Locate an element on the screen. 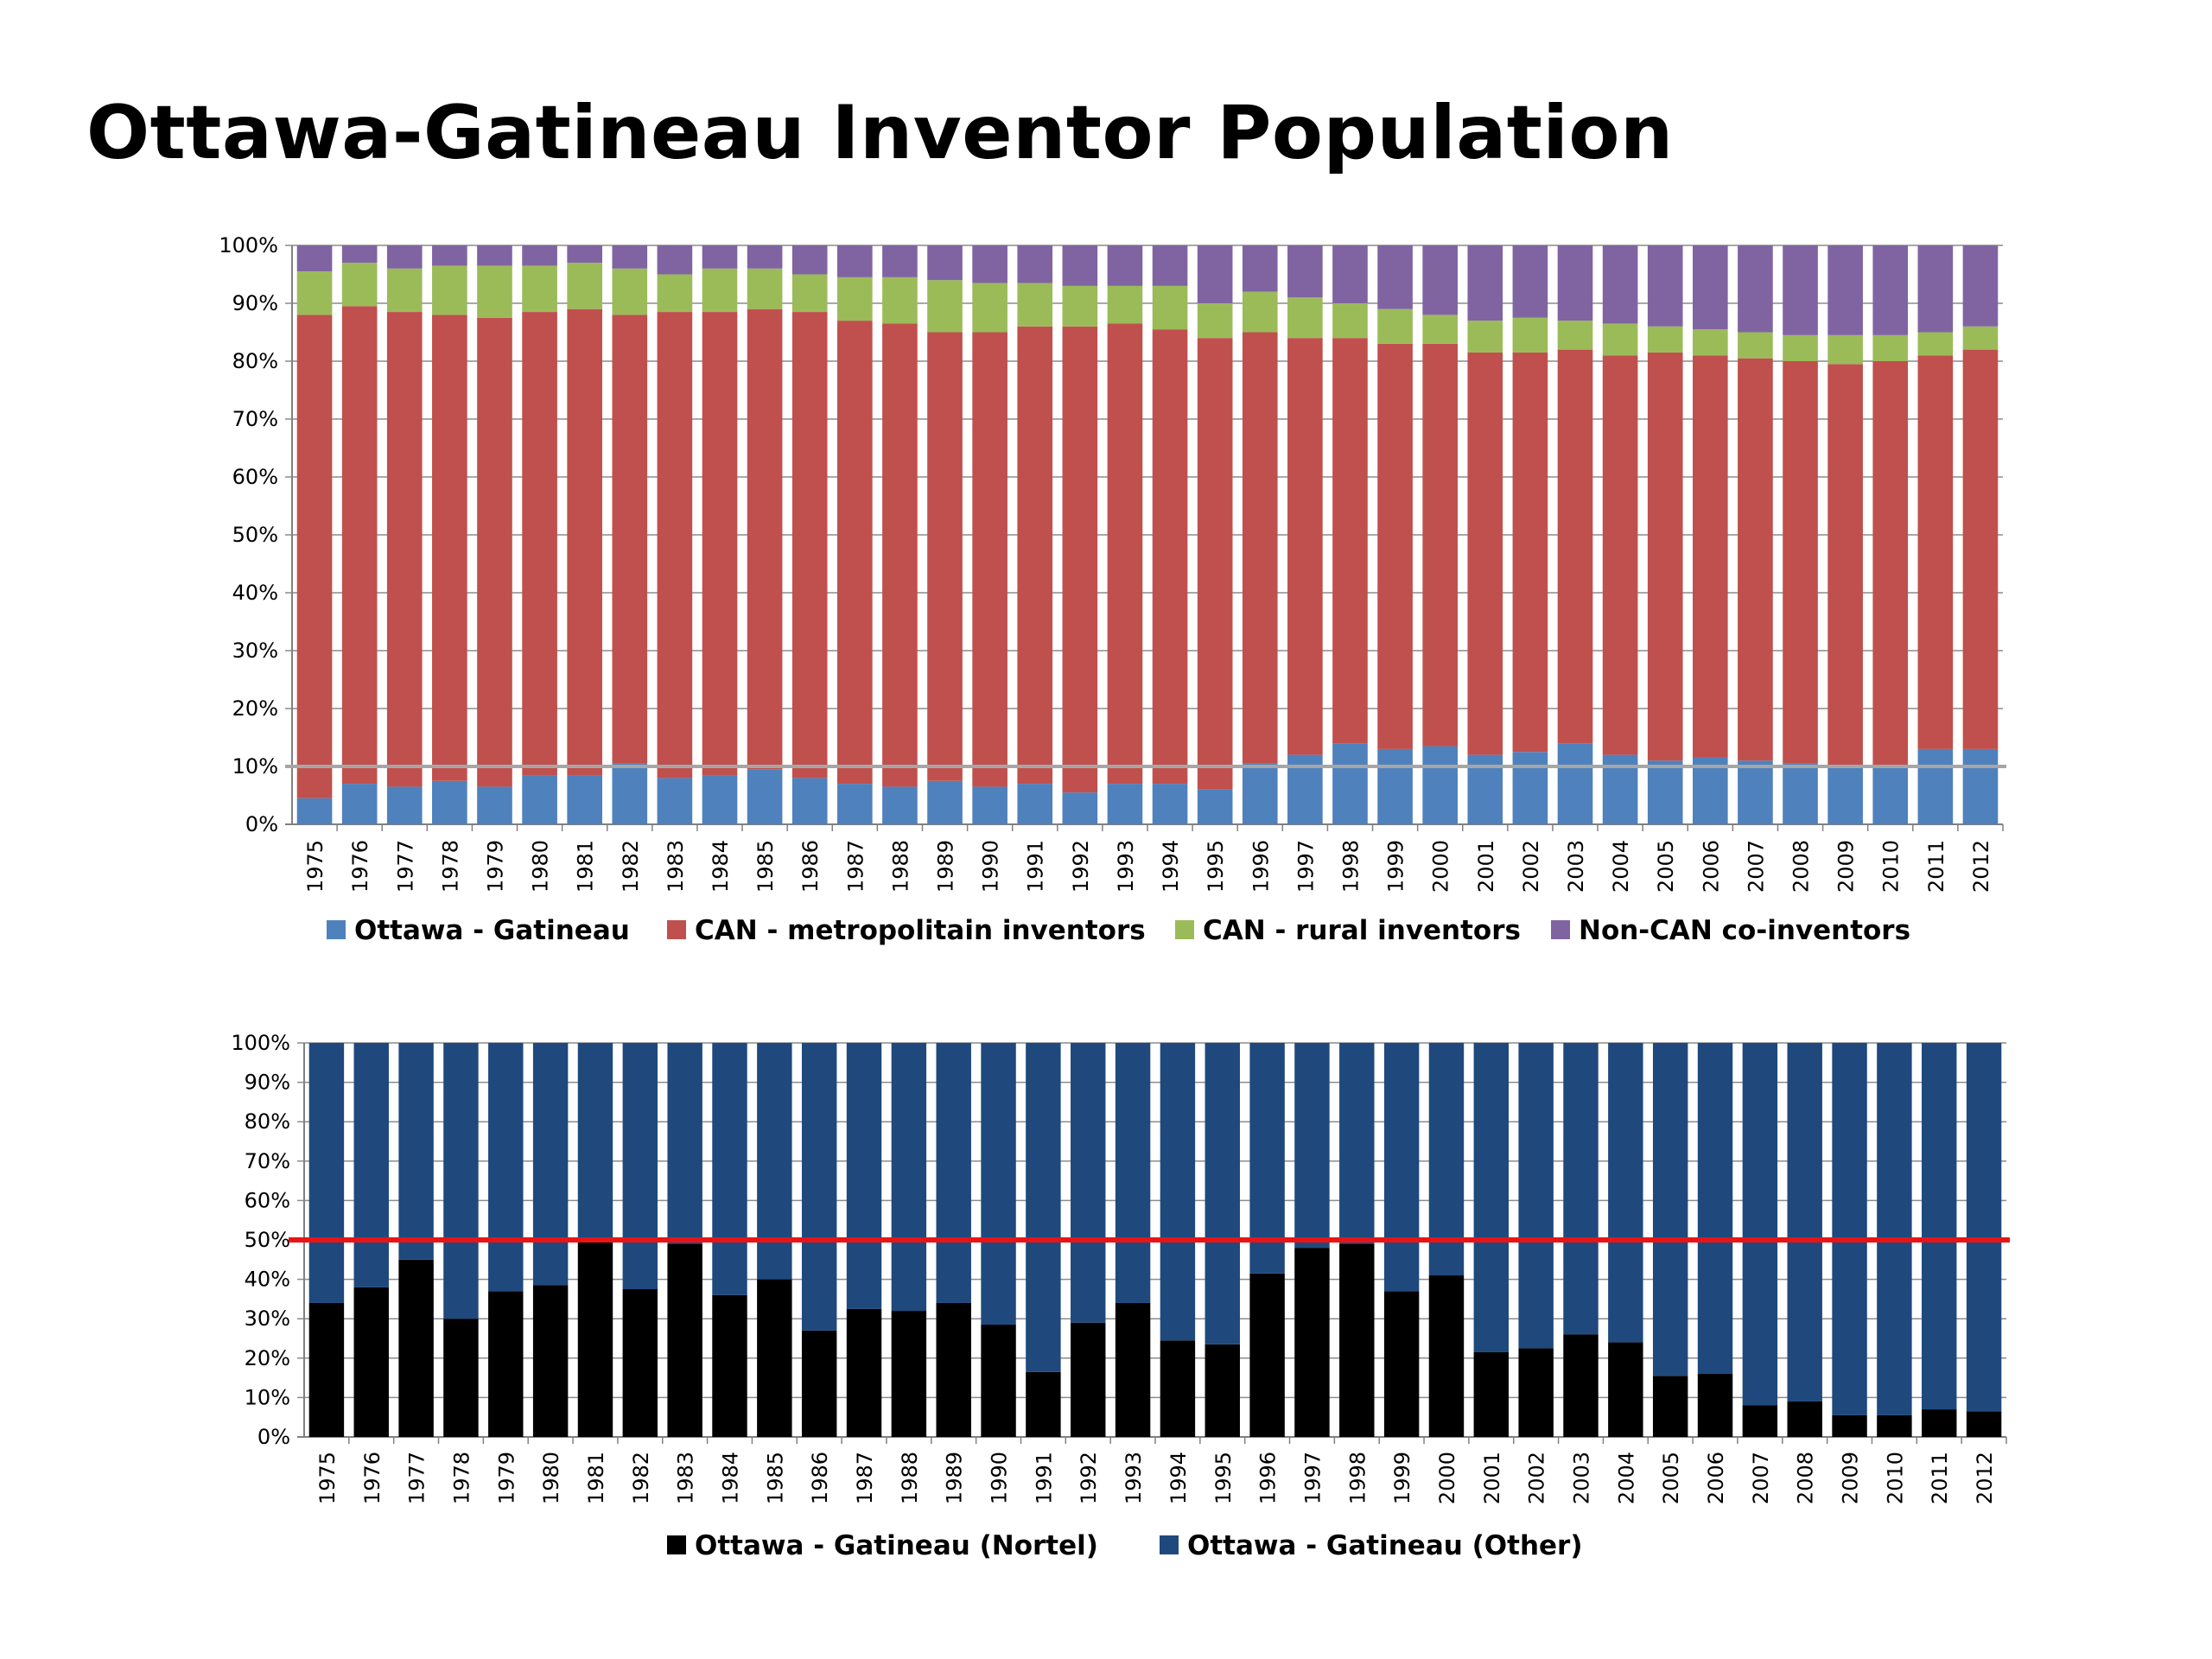 The image size is (2212, 1659). bottom-legend-swatch is located at coordinates (1169, 1544).